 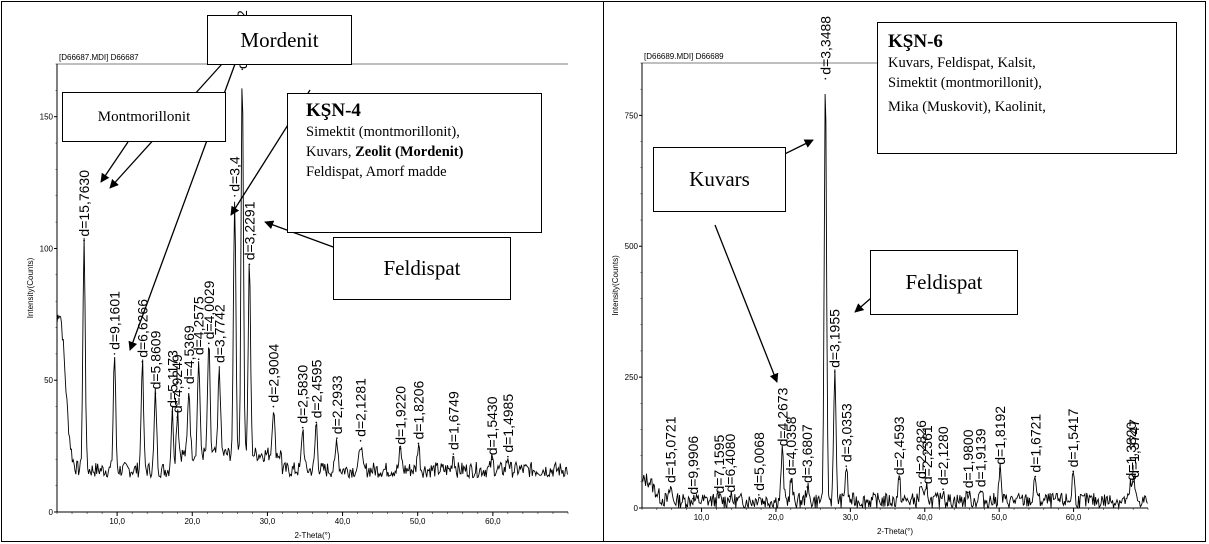 I want to click on right-peak-label: d=2,1280, so click(x=943, y=455).